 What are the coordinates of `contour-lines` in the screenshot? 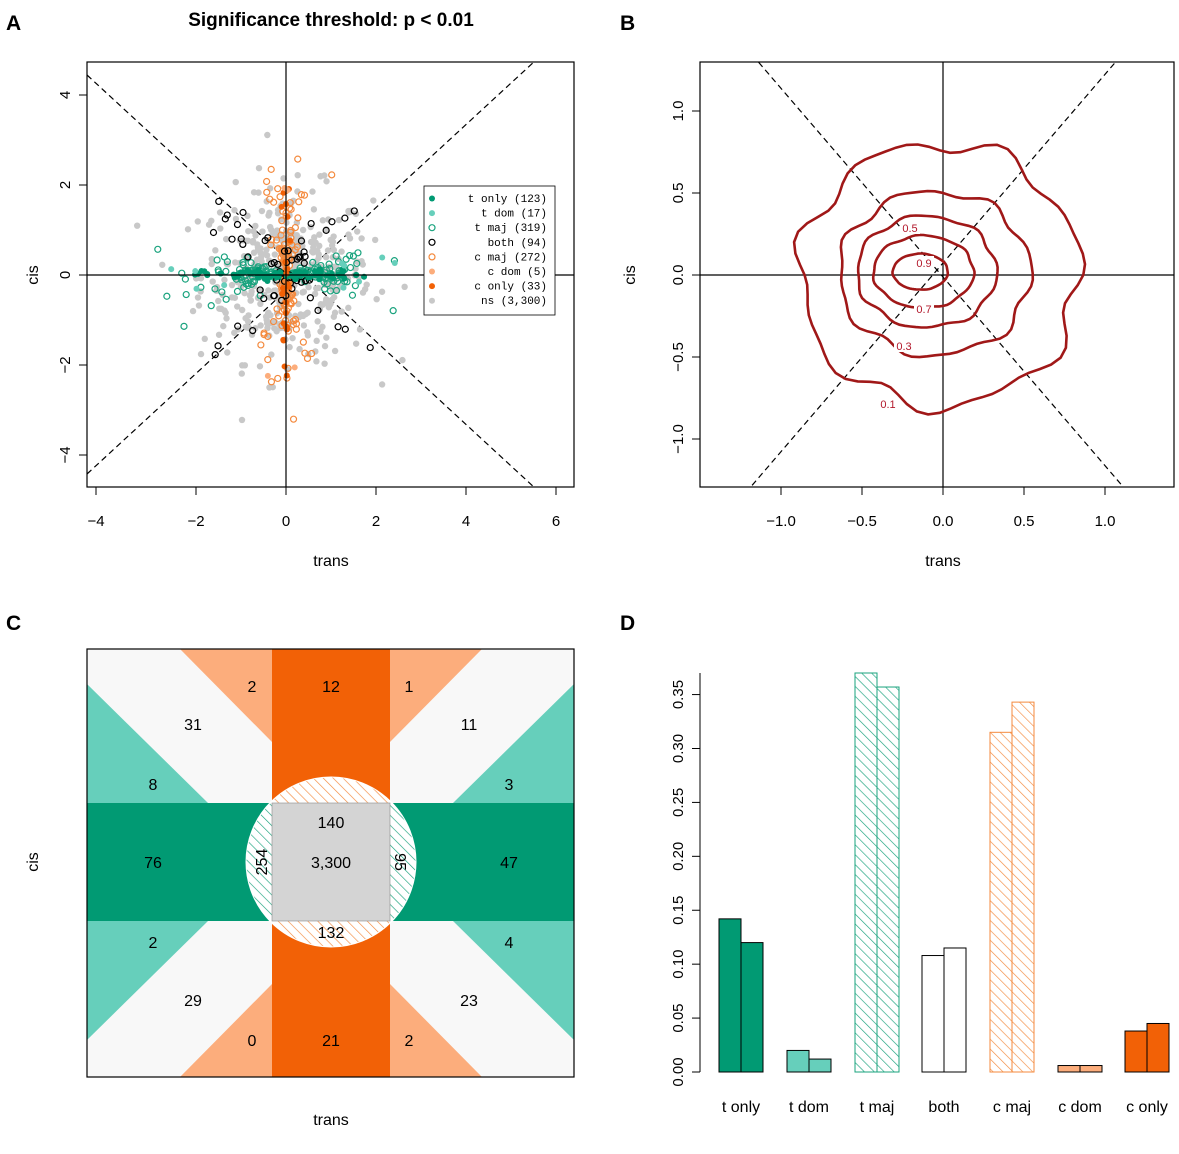 It's located at (939, 279).